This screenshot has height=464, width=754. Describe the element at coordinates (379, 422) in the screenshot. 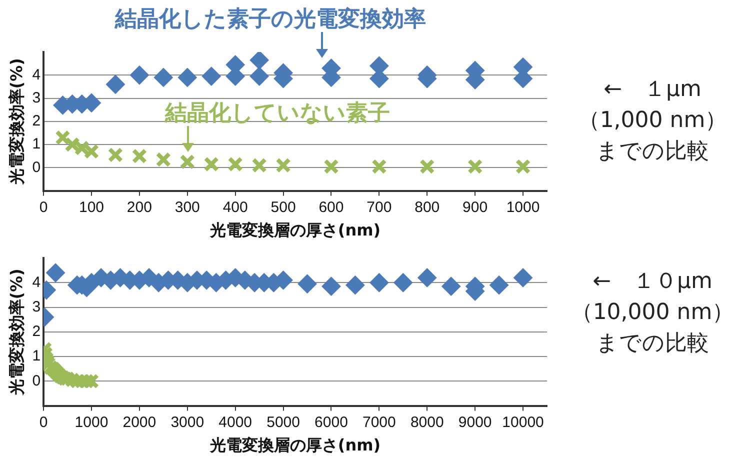

I see `x-tick-label: 7000` at that location.